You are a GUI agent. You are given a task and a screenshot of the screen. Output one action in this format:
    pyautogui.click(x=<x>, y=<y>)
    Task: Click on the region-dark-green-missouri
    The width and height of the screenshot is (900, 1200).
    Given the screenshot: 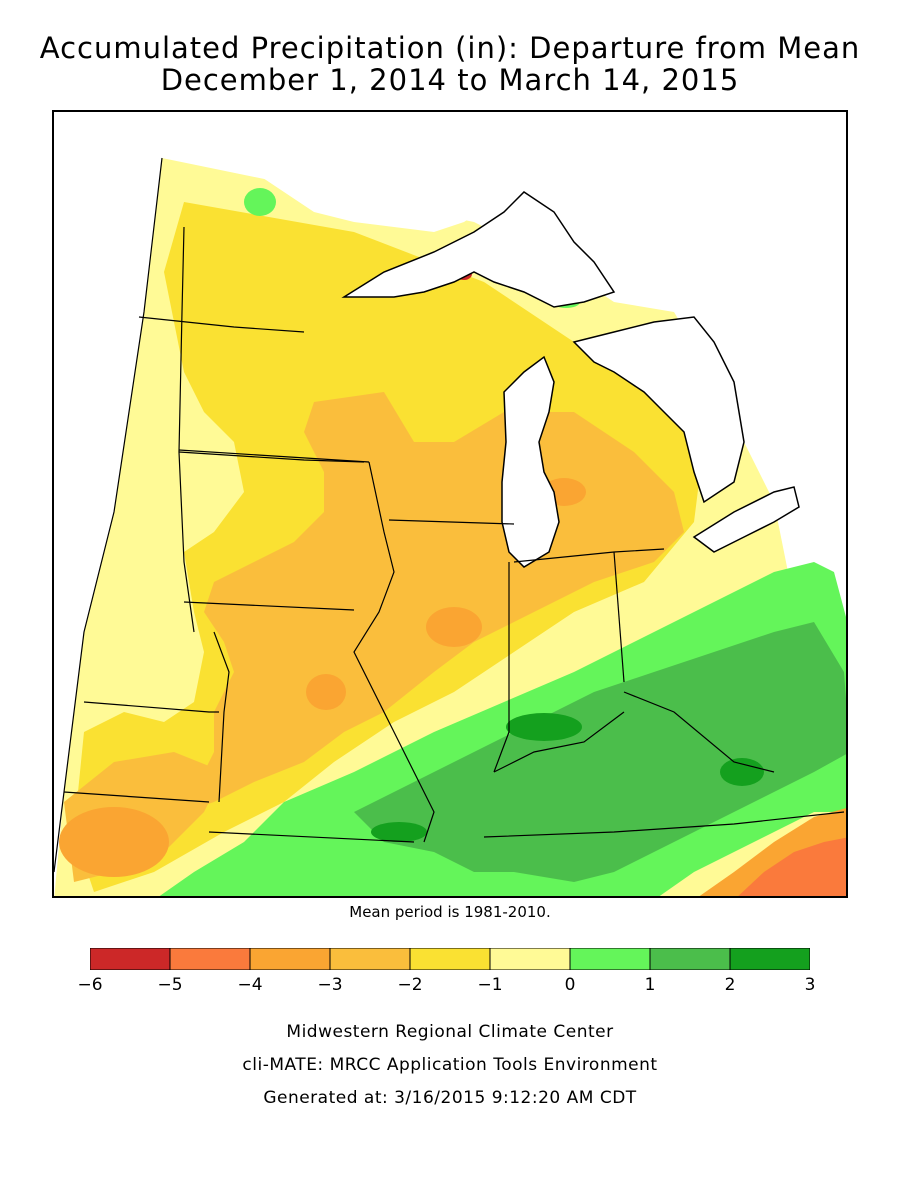 What is the action you would take?
    pyautogui.click(x=399, y=832)
    